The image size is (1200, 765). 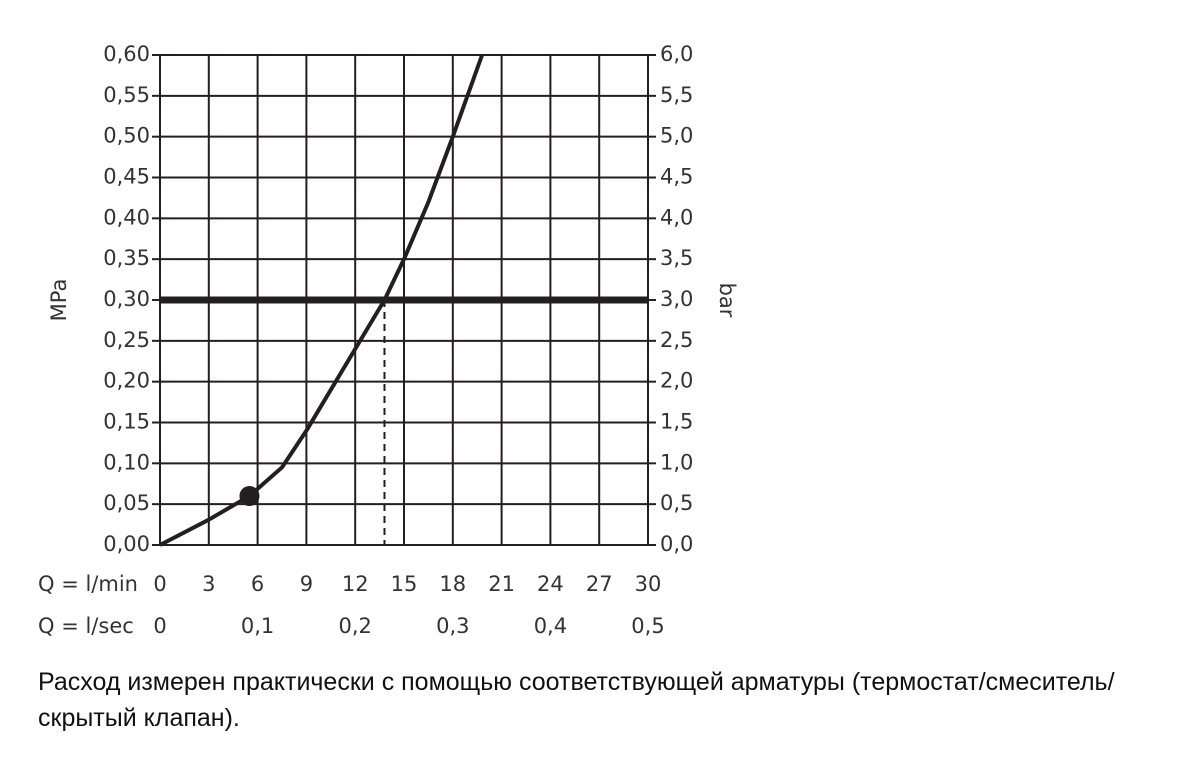 What do you see at coordinates (257, 584) in the screenshot?
I see `x-tick-label: 6` at bounding box center [257, 584].